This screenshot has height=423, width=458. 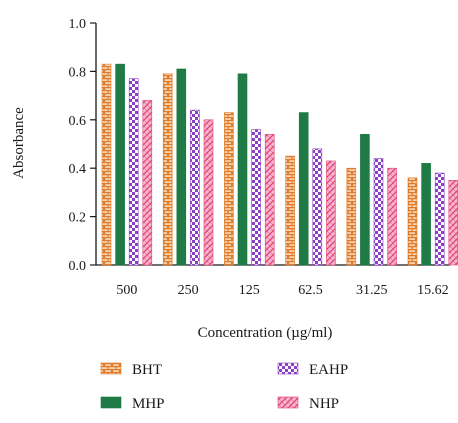 What do you see at coordinates (439, 219) in the screenshot?
I see `bar-eahp-15.62` at bounding box center [439, 219].